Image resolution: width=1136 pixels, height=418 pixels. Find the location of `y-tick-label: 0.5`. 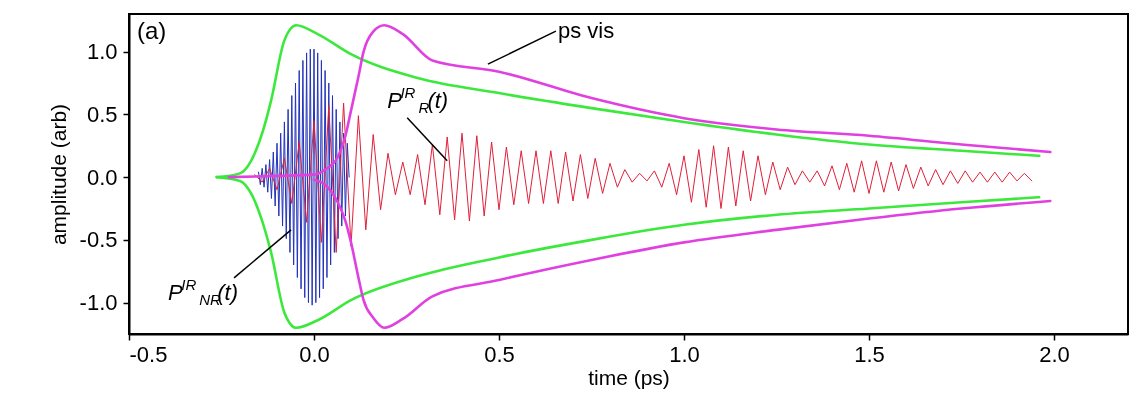

y-tick-label: 0.5 is located at coordinates (102, 114).